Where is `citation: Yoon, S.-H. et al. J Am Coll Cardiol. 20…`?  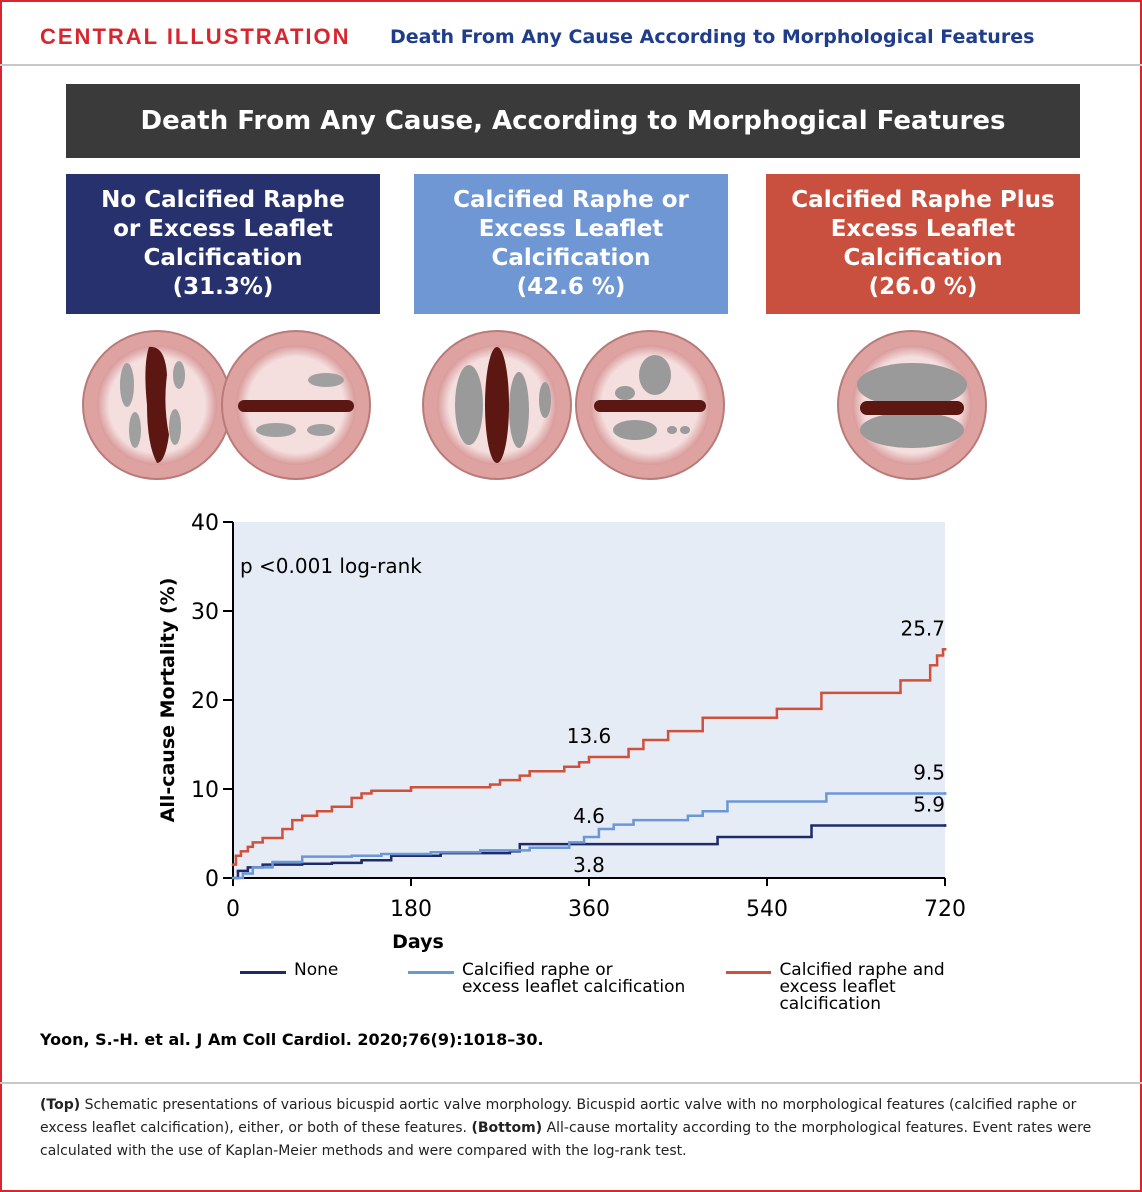
citation: Yoon, S.-H. et al. J Am Coll Cardiol. 20… is located at coordinates (292, 1039).